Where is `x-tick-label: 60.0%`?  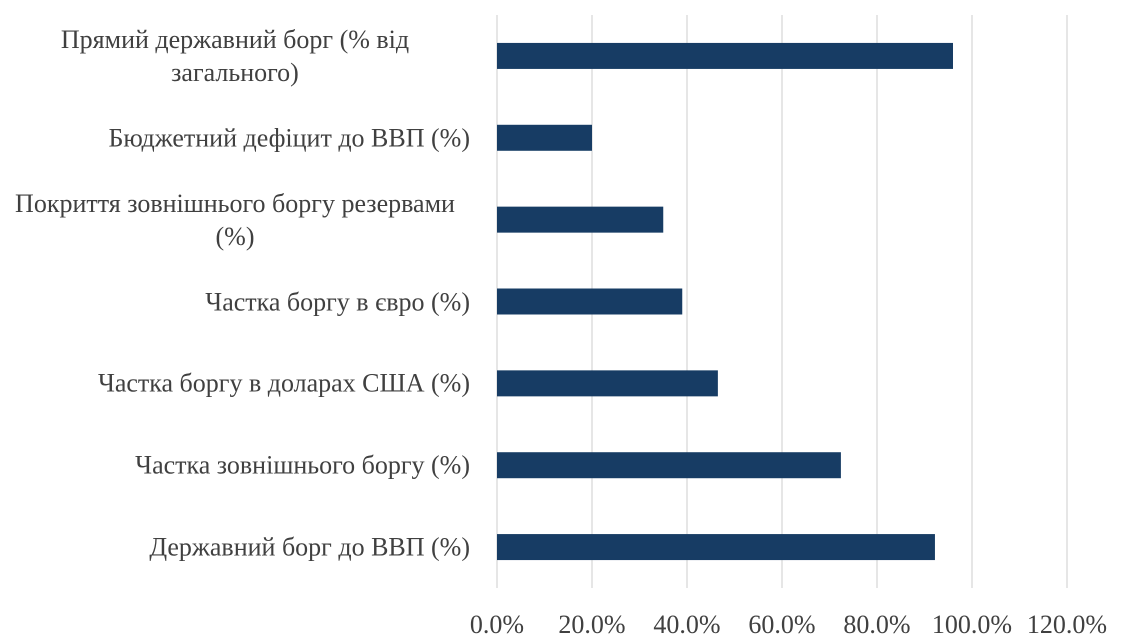 x-tick-label: 60.0% is located at coordinates (781, 623).